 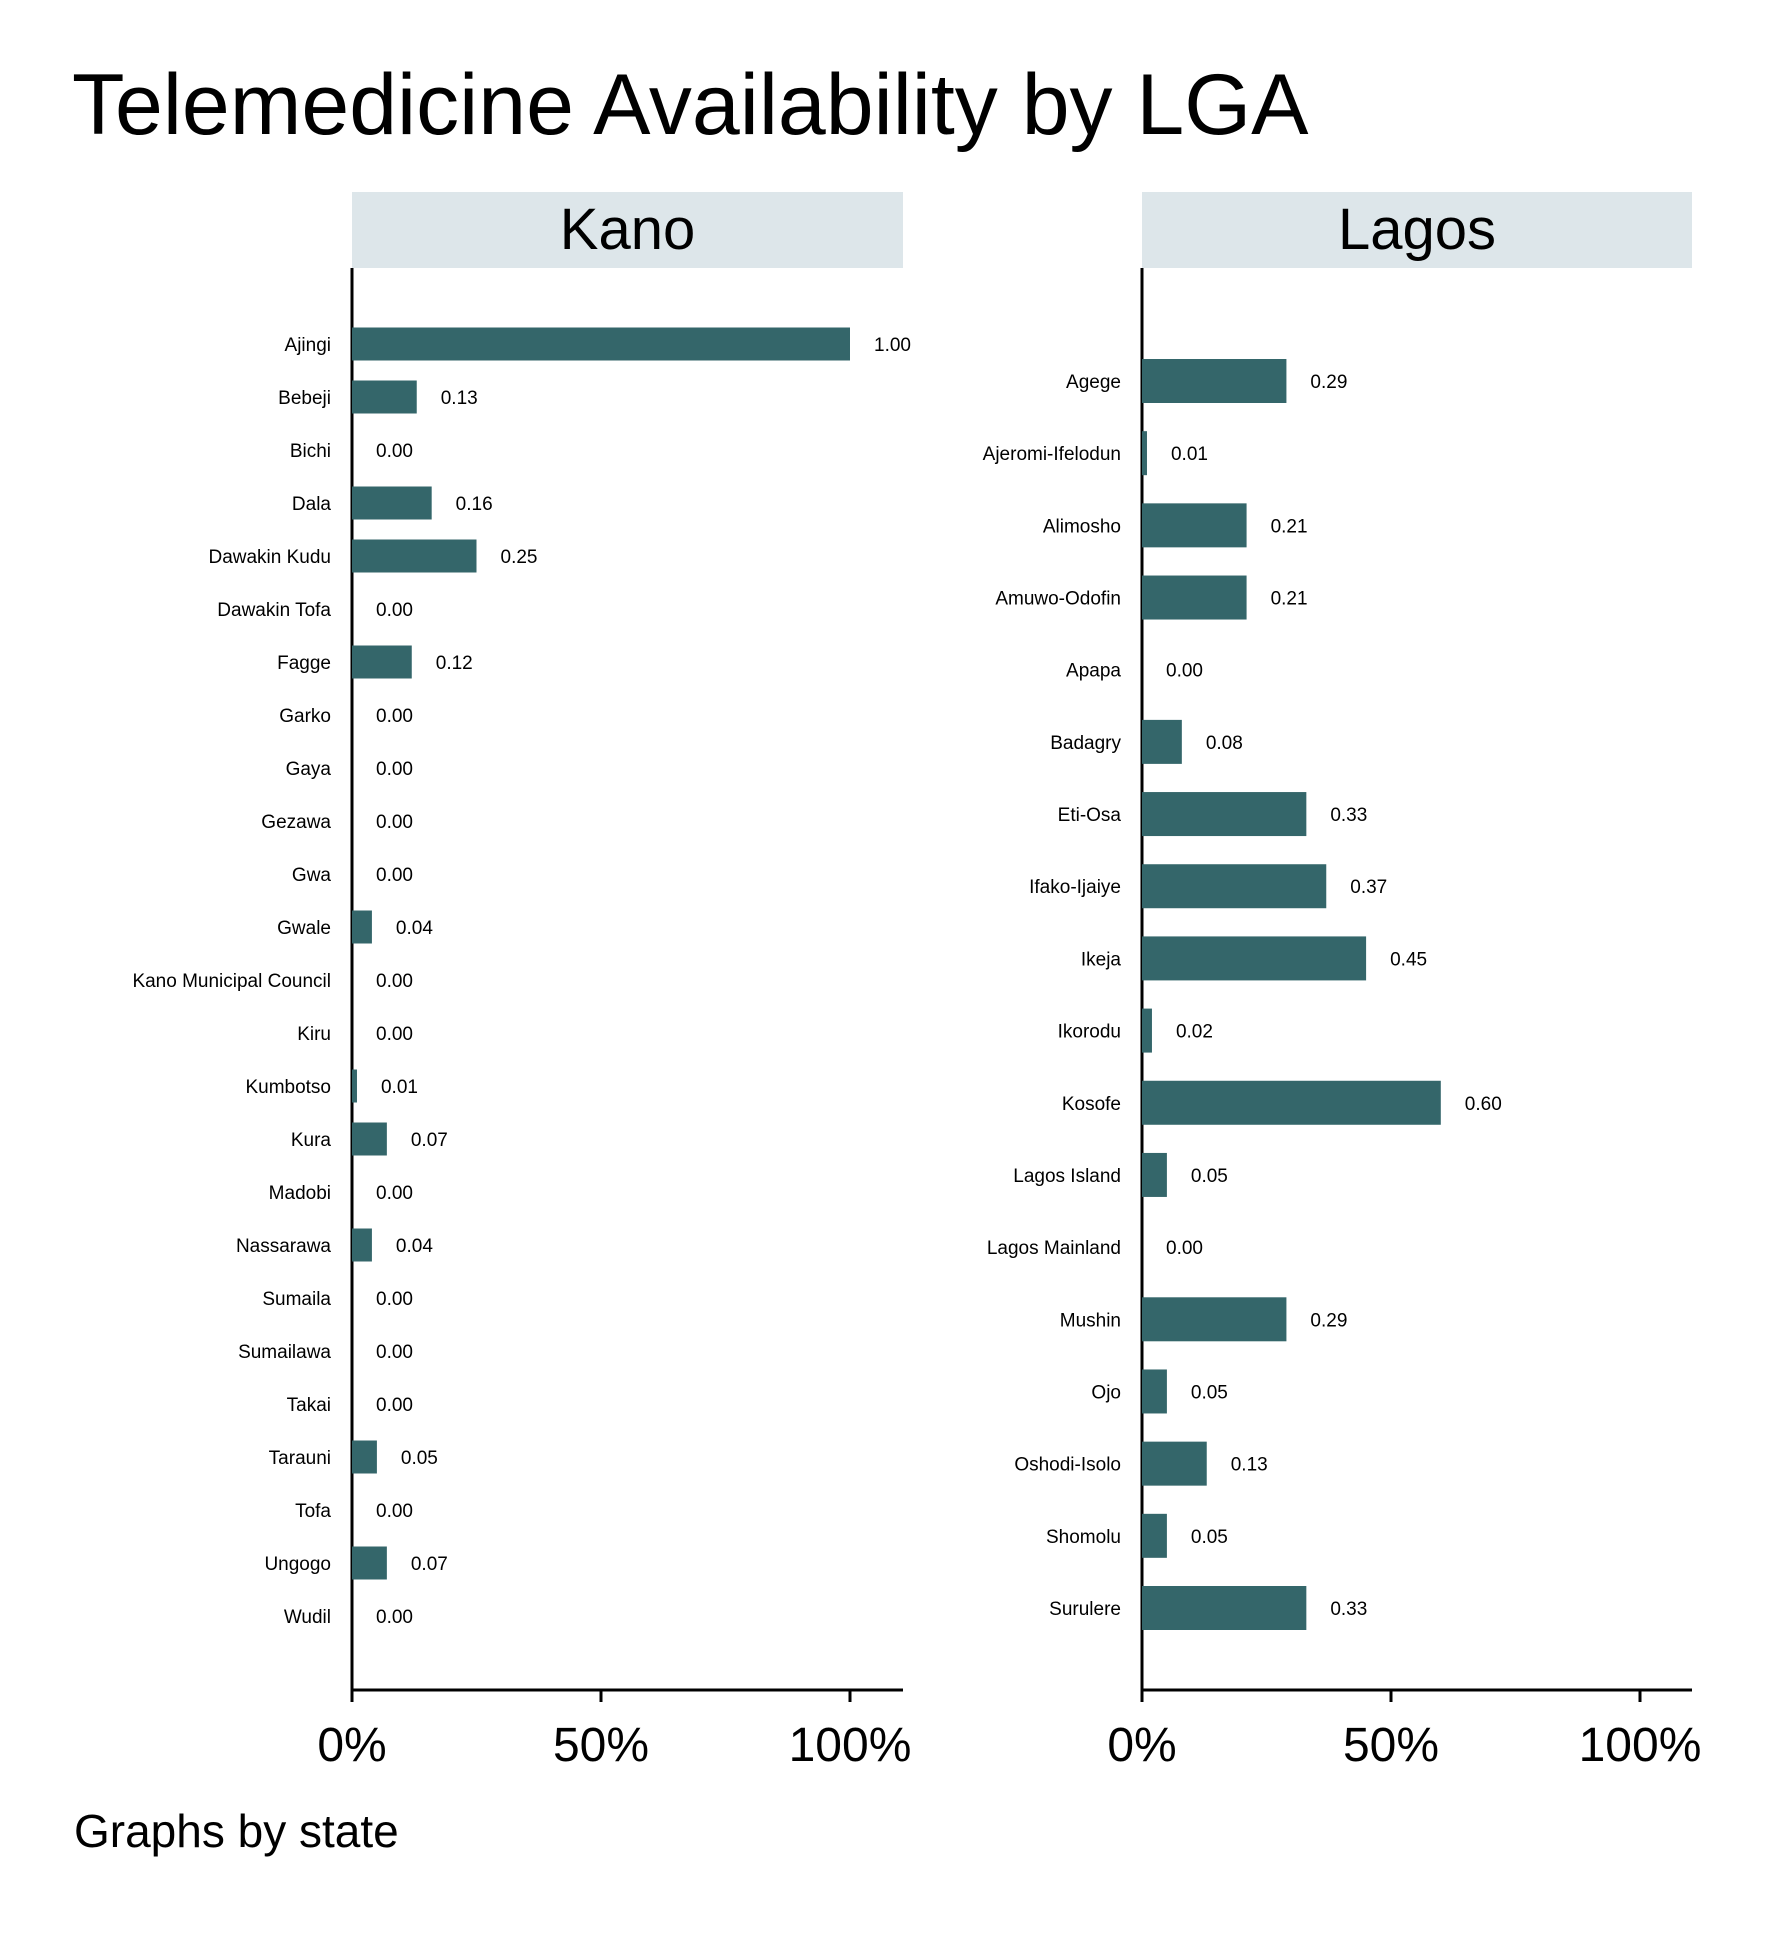 What do you see at coordinates (1483, 1104) in the screenshot?
I see `value-label-lagos: 0.60` at bounding box center [1483, 1104].